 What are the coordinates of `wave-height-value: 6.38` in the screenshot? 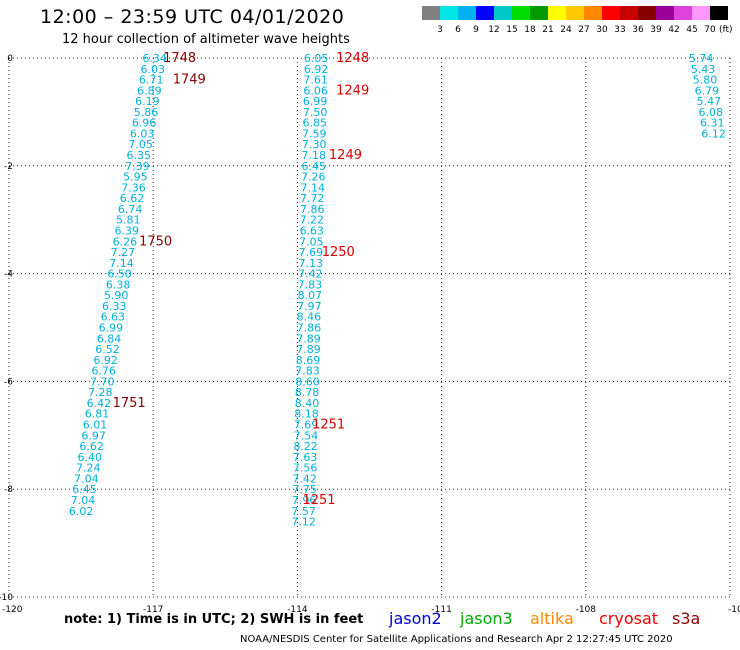 It's located at (118, 284).